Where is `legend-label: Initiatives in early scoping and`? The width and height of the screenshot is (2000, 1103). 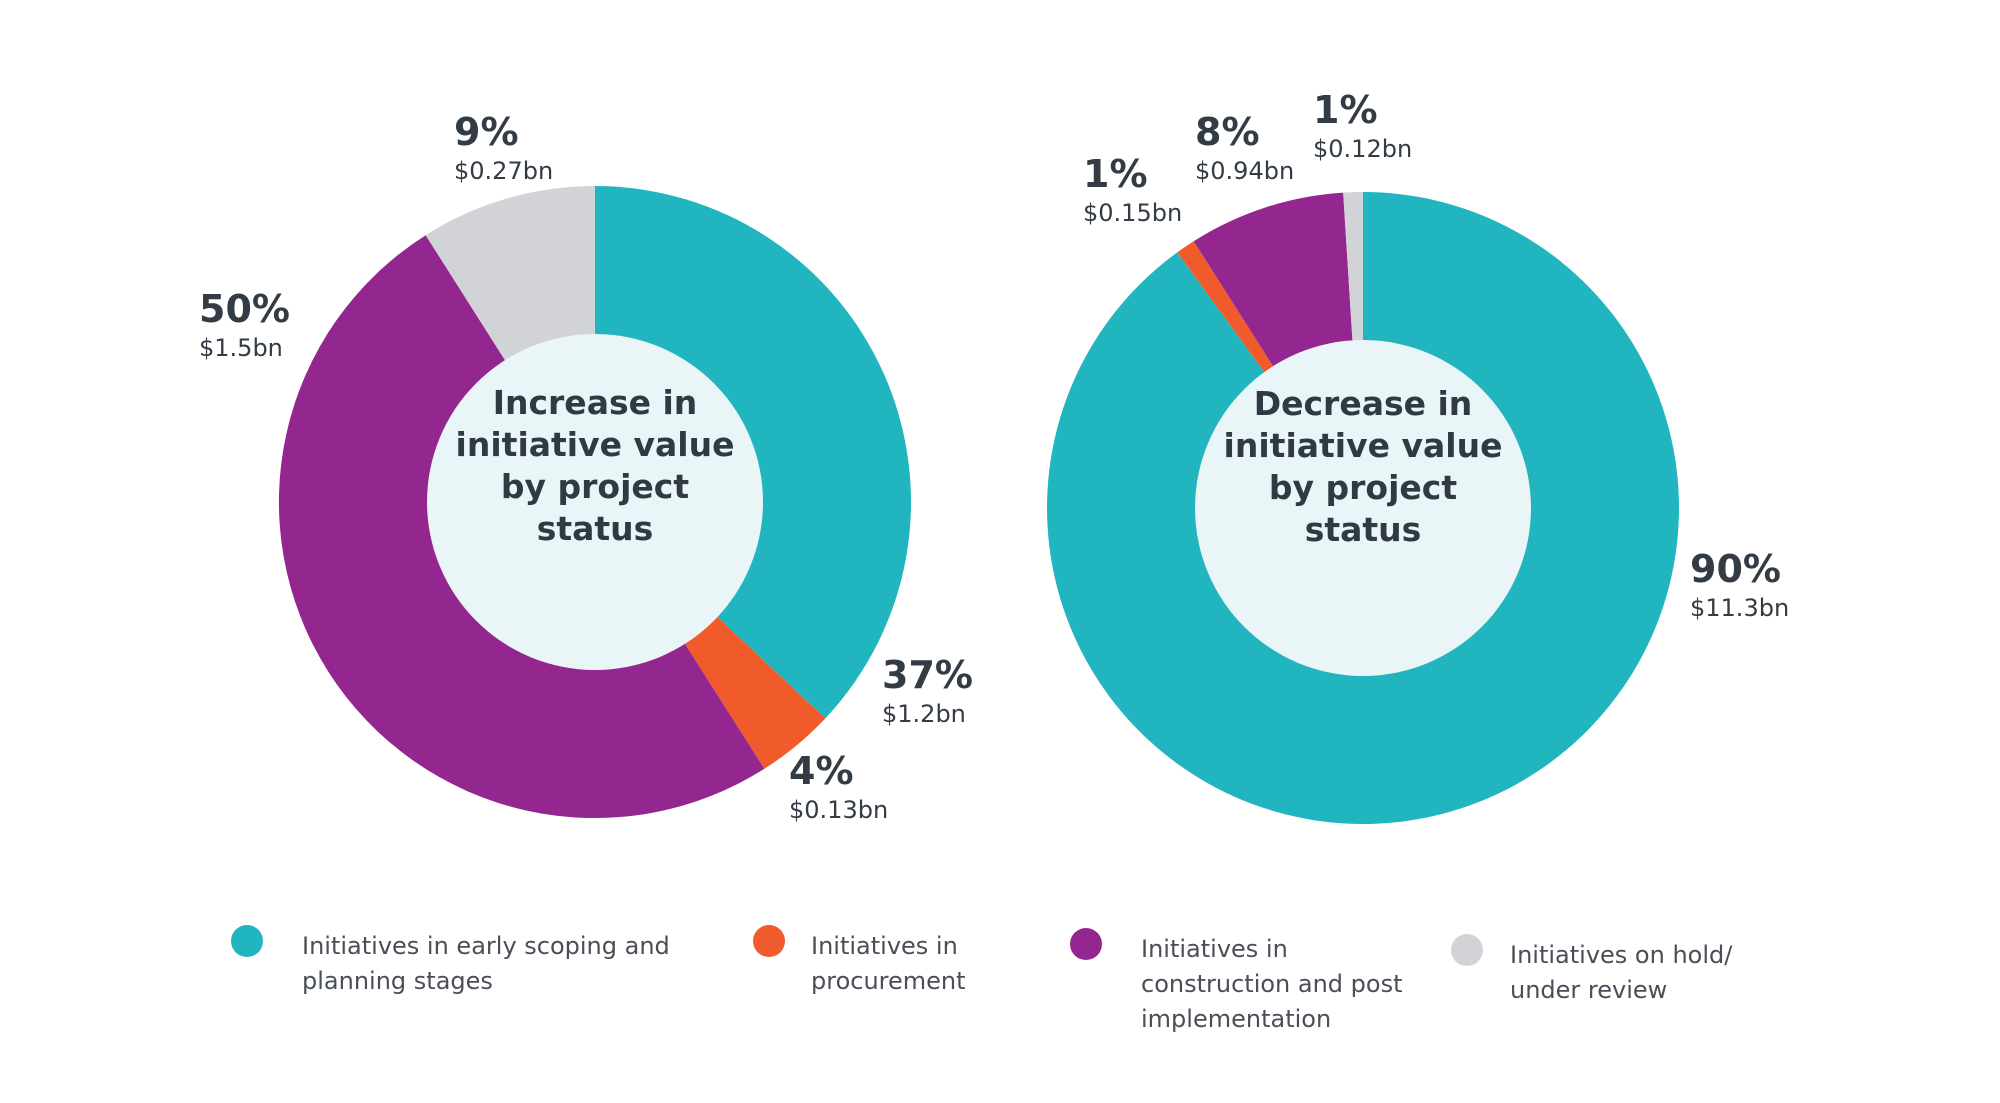
legend-label: Initiatives in early scoping and is located at coordinates (486, 946).